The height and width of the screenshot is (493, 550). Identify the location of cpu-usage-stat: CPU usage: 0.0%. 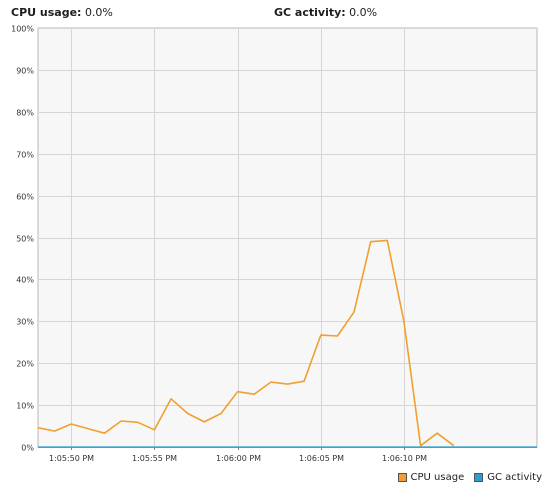
(62, 12).